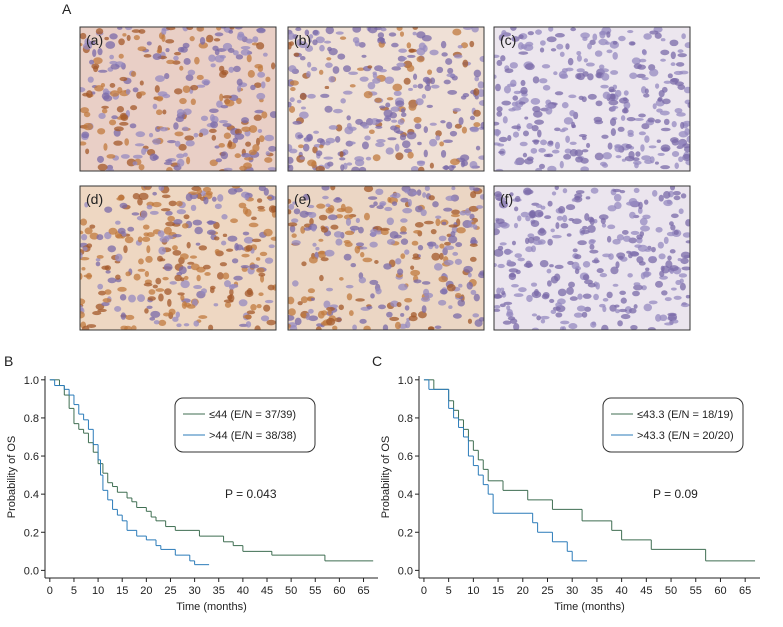 The width and height of the screenshot is (783, 627). I want to click on legend-label: ≤44 (E/N = 37/39), so click(252, 415).